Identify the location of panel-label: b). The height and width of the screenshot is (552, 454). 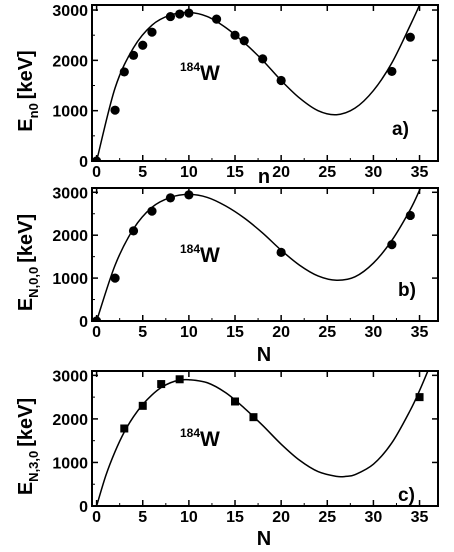
(407, 290).